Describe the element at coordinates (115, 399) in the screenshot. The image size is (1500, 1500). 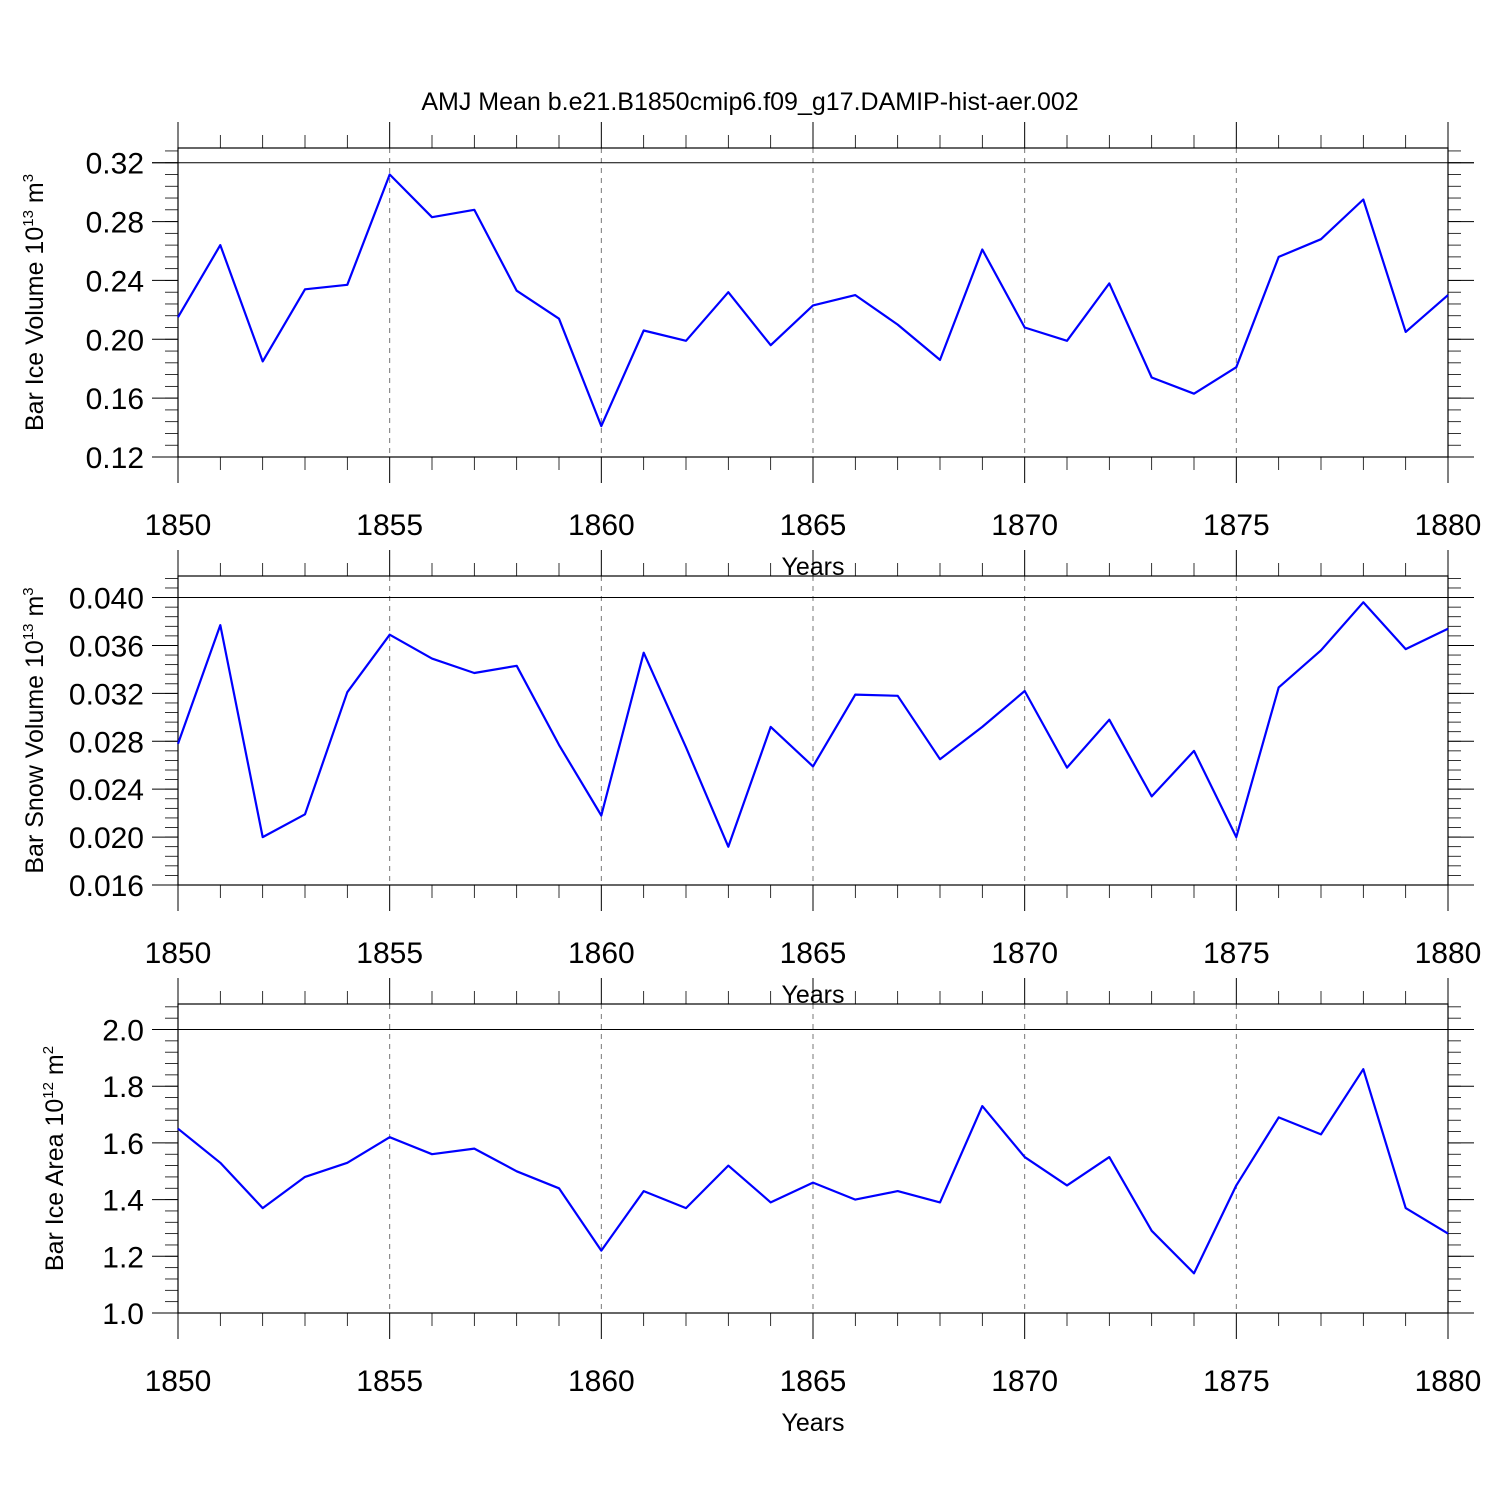
I see `y-tick-label: 0.16` at that location.